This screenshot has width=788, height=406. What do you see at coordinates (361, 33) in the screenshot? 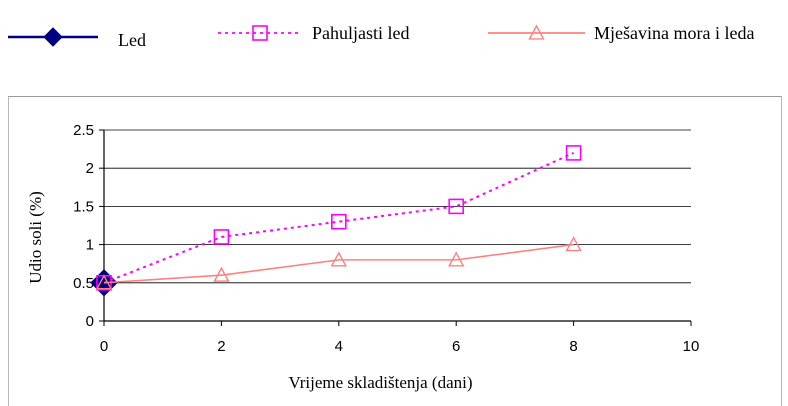
I see `legend-label-pahuljasti-led: Pahuljasti led` at bounding box center [361, 33].